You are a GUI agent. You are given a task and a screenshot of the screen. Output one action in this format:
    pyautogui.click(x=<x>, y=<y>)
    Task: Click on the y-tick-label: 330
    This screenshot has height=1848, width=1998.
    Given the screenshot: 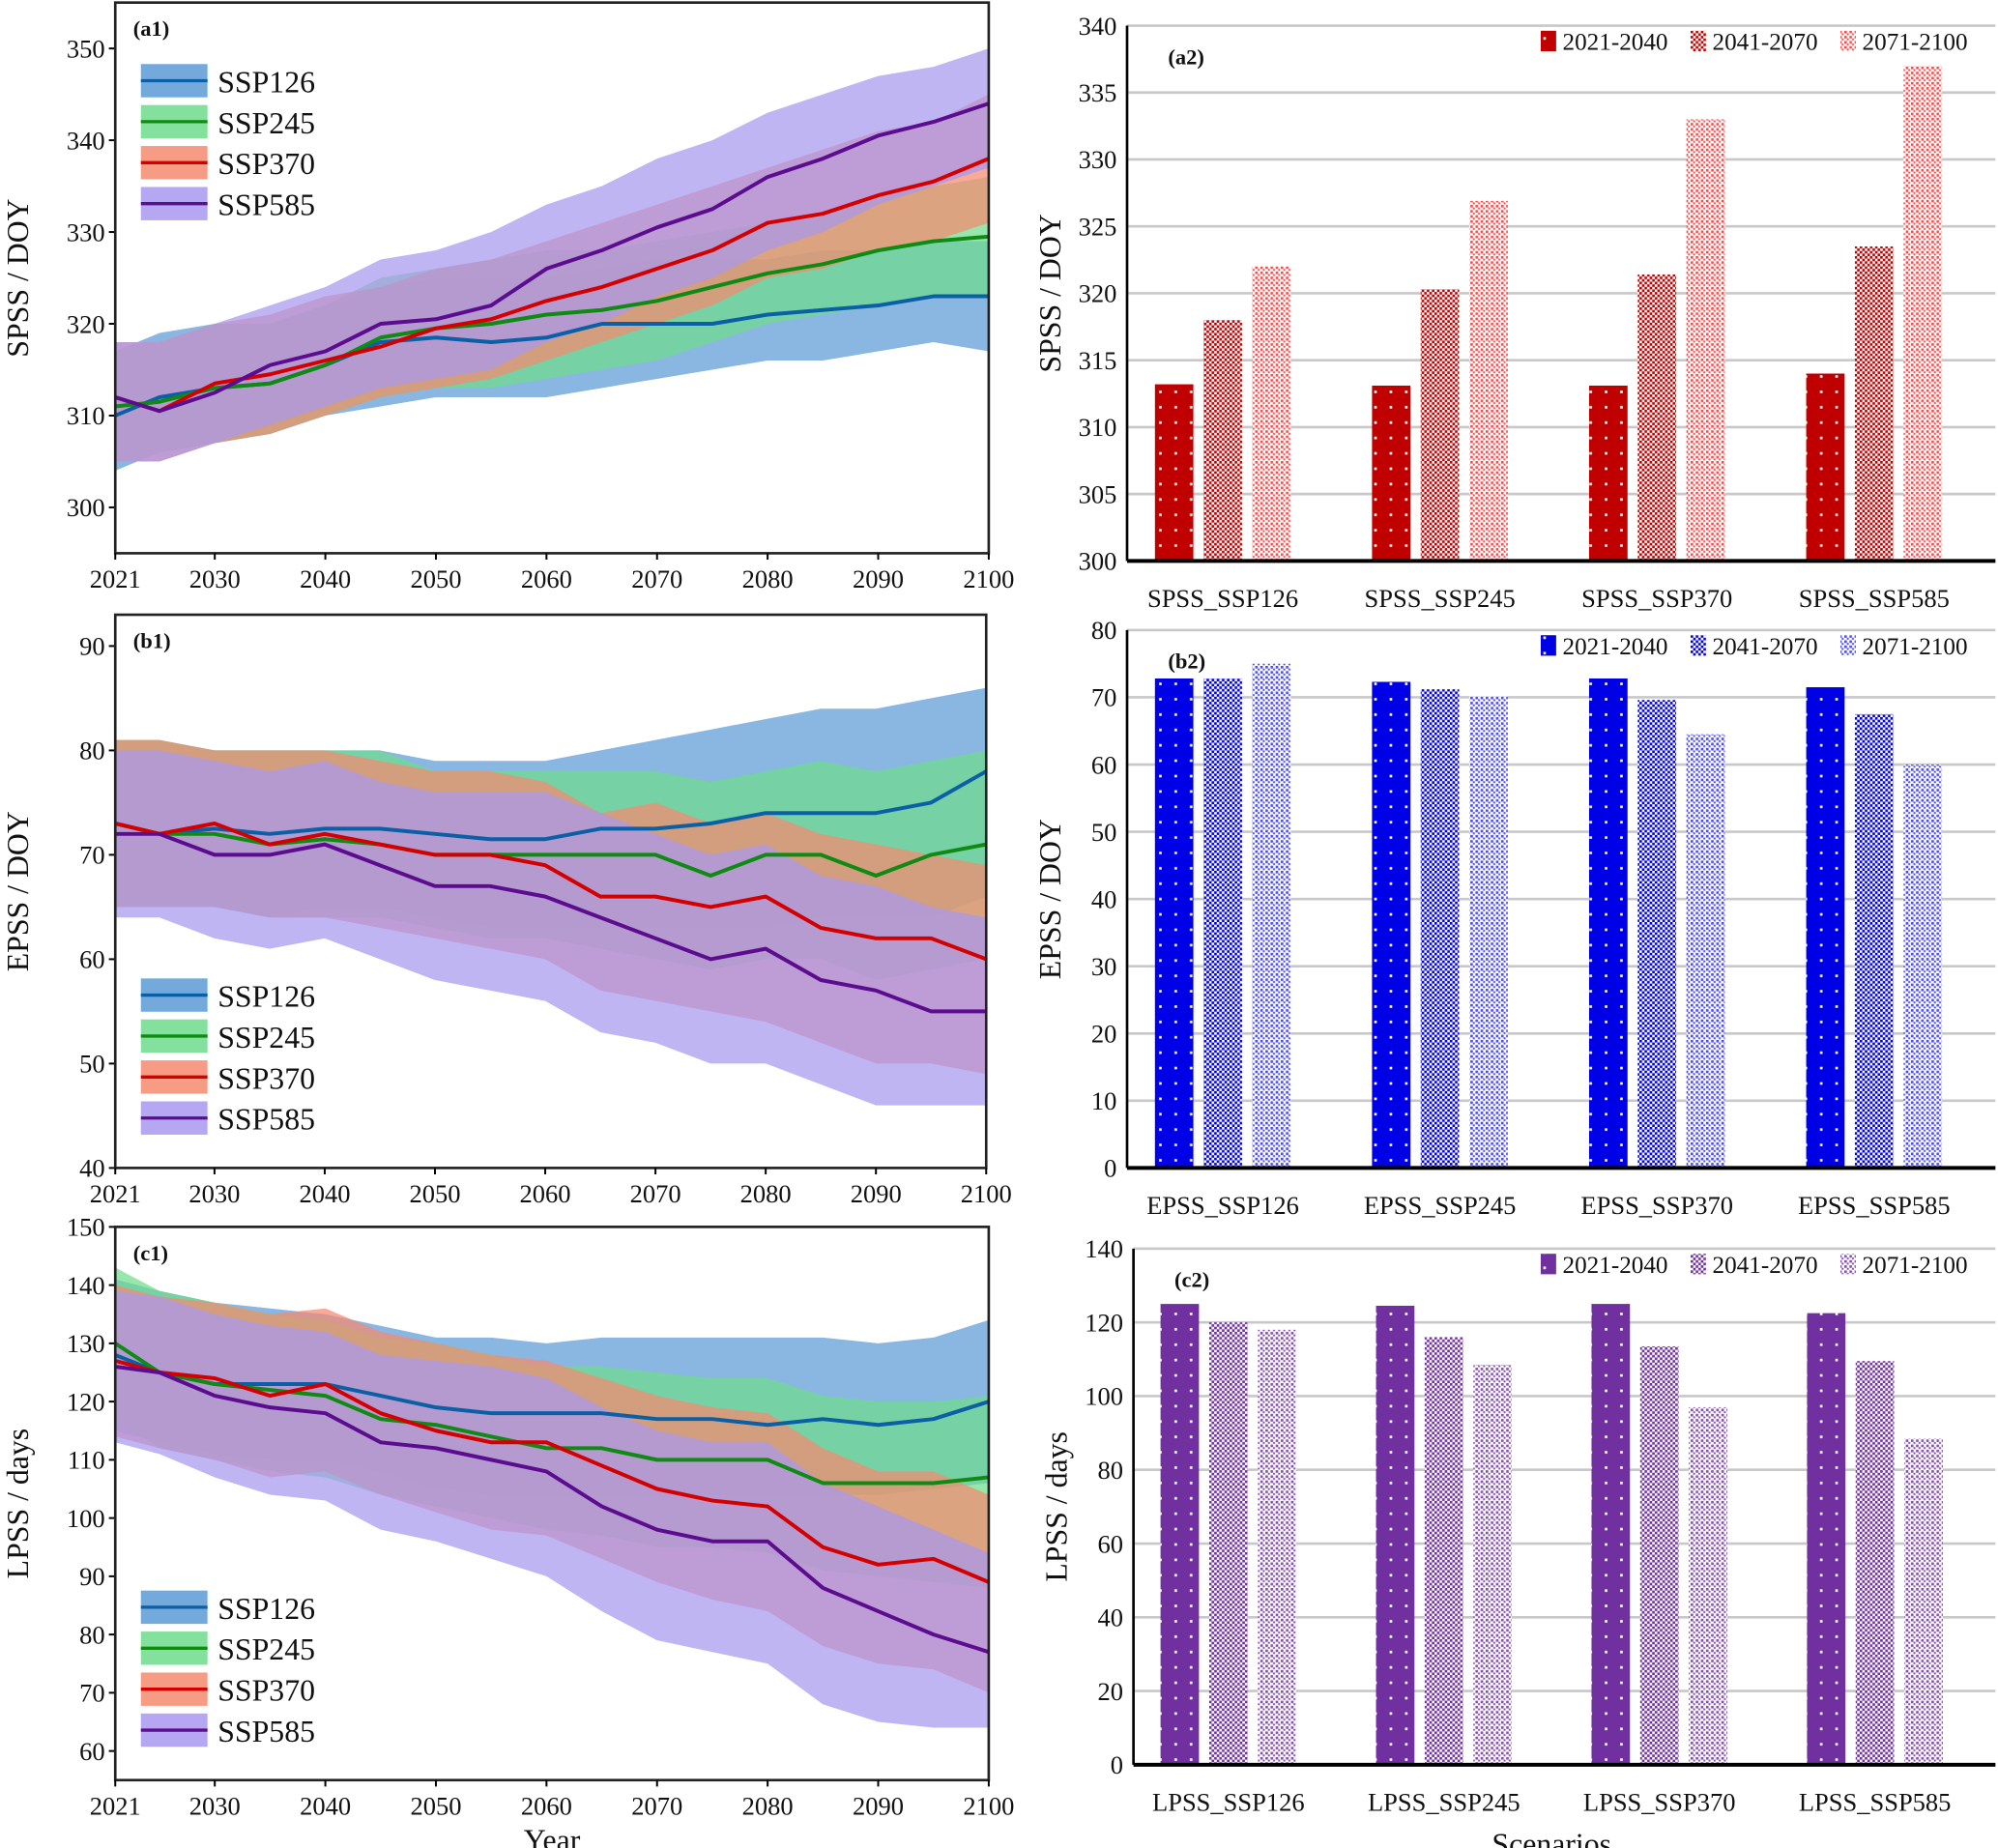 What is the action you would take?
    pyautogui.click(x=86, y=231)
    